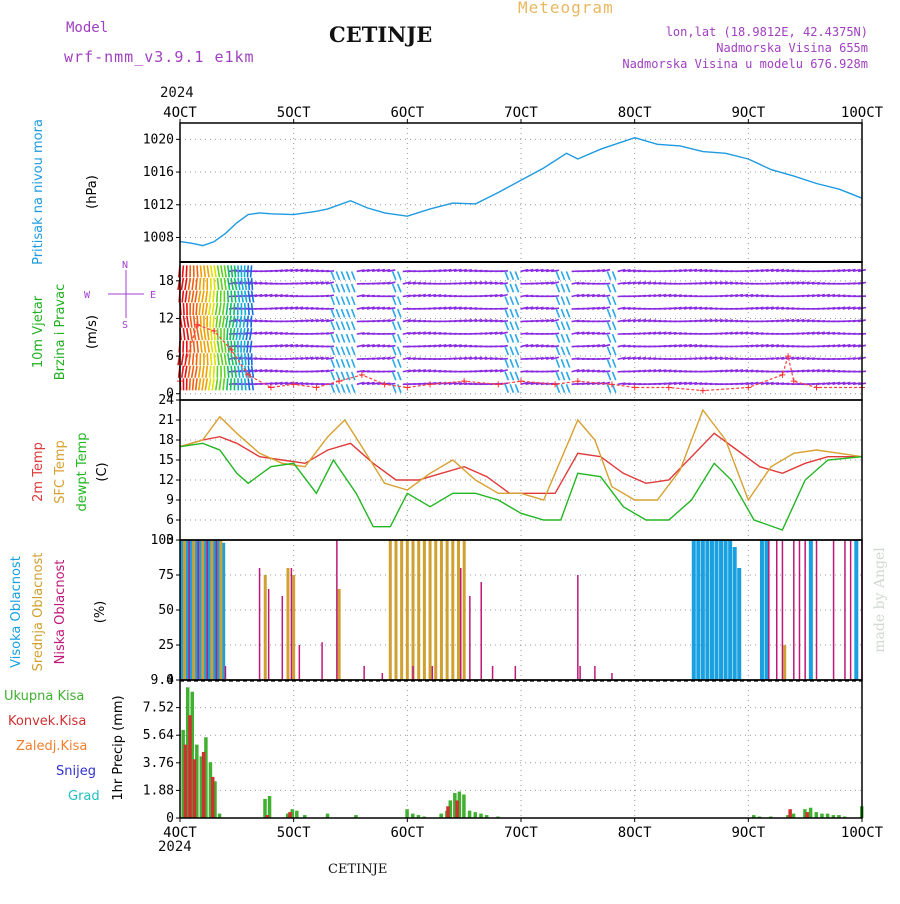 The image size is (900, 904). Describe the element at coordinates (170, 356) in the screenshot. I see `y-tick-label: 6` at that location.